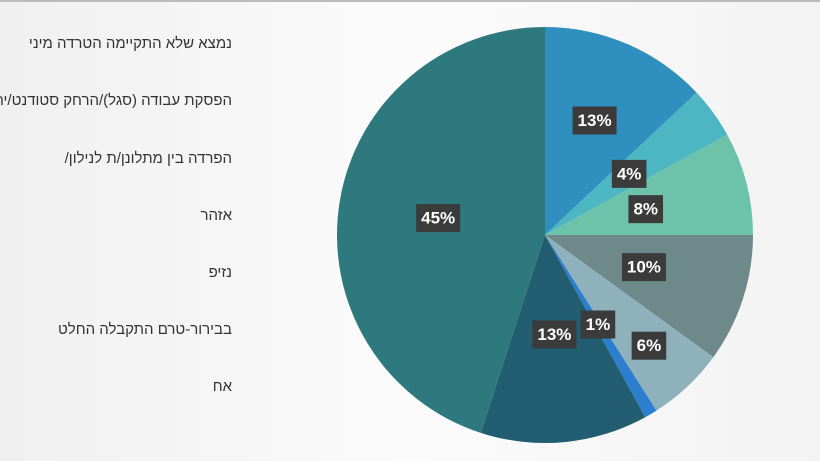 This screenshot has width=820, height=461. I want to click on legend-label: הפרדה בין מתלונן/ת לנילון/, so click(148, 158).